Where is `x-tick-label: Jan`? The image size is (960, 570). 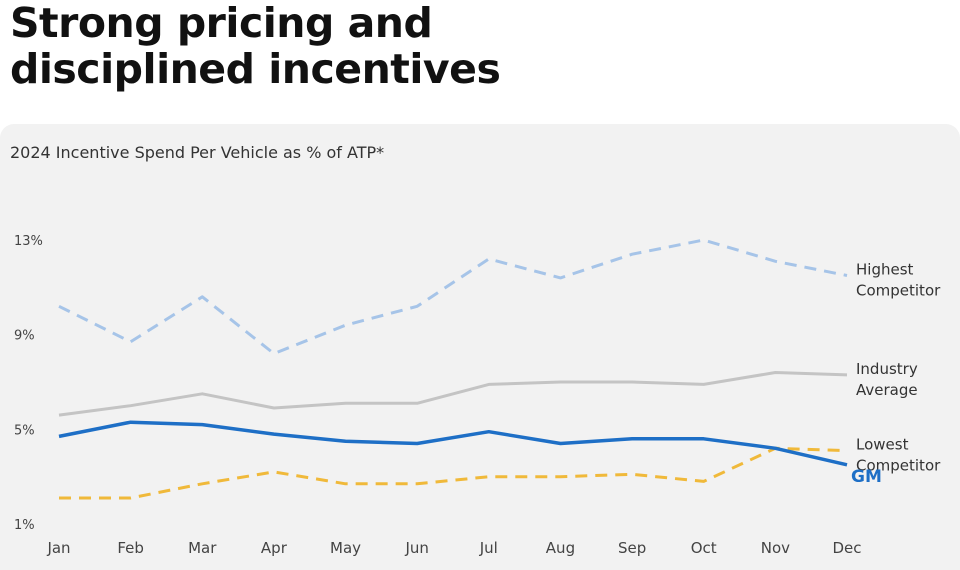
x-tick-label: Jan is located at coordinates (58, 548).